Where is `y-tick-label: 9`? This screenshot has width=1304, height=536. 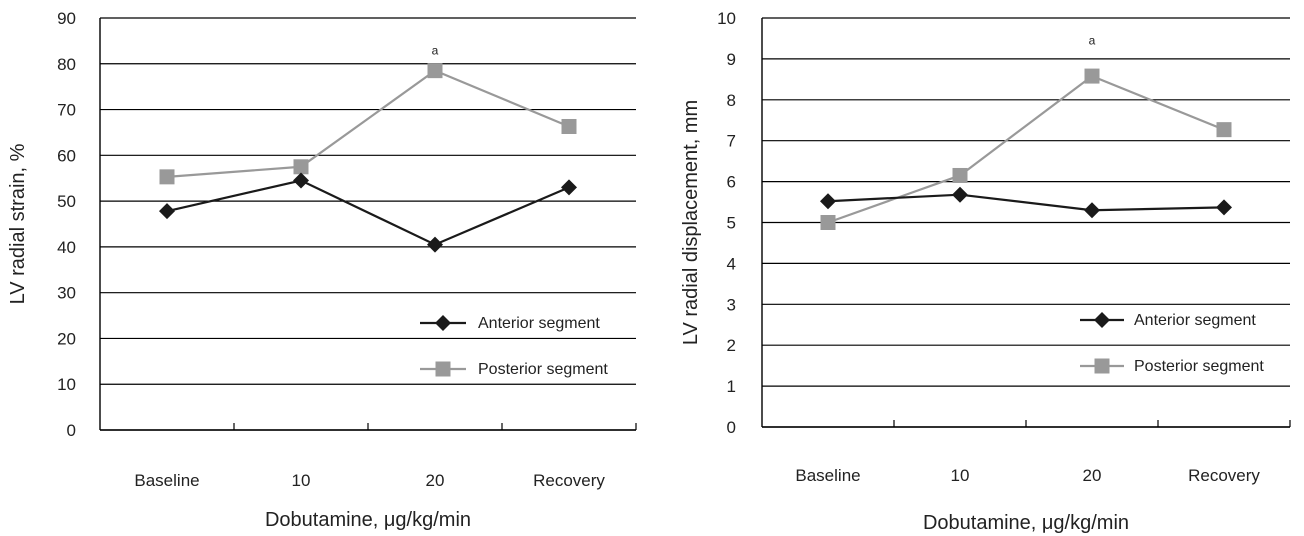 y-tick-label: 9 is located at coordinates (731, 59).